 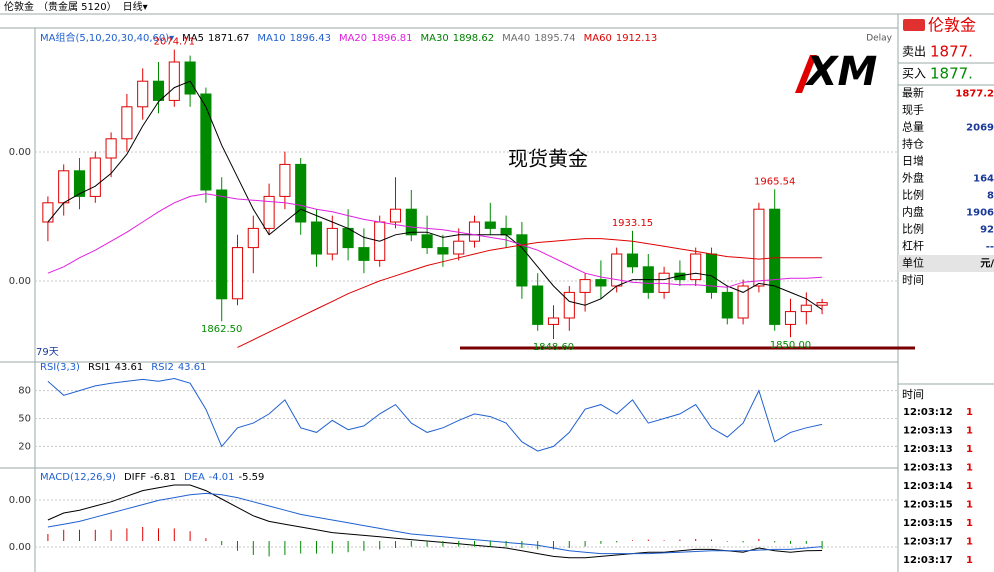 What do you see at coordinates (980, 213) in the screenshot?
I see `row-value: 1906` at bounding box center [980, 213].